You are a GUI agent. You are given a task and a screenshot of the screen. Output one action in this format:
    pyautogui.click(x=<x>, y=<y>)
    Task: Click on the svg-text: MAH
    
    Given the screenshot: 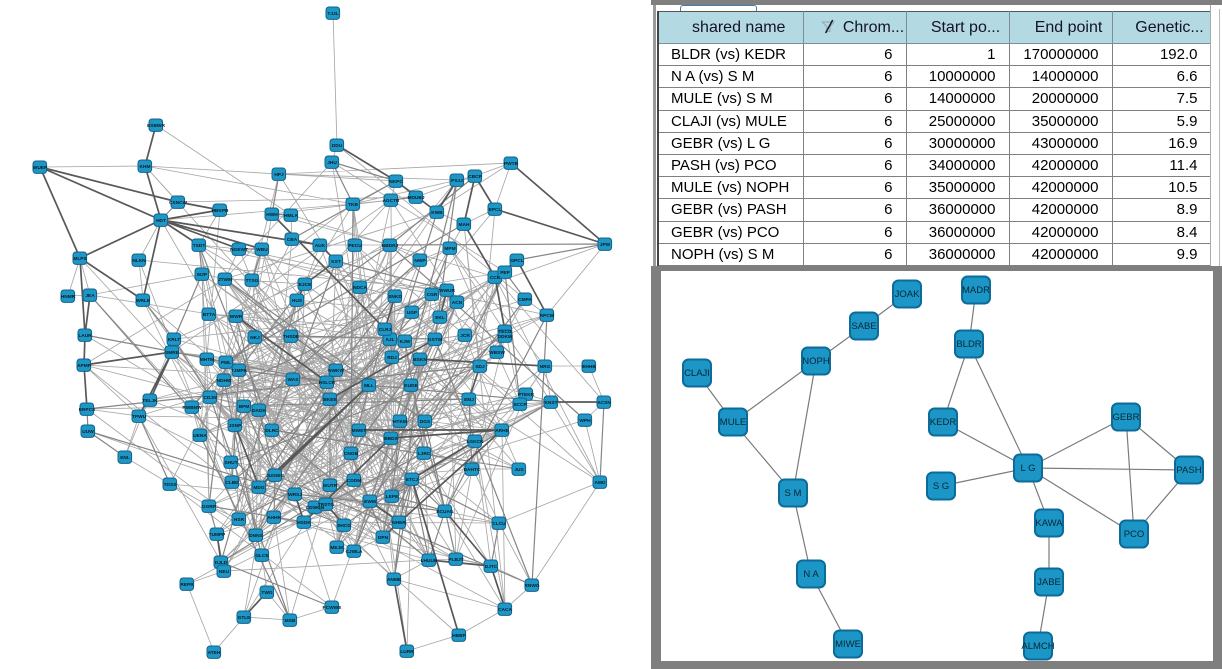 What is the action you would take?
    pyautogui.click(x=464, y=225)
    